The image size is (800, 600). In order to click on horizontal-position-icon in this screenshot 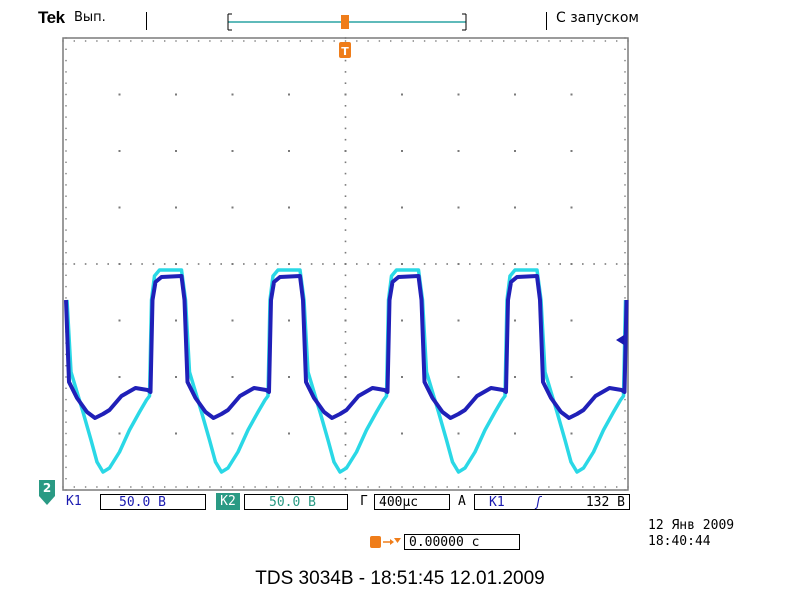, I will do `click(385, 542)`.